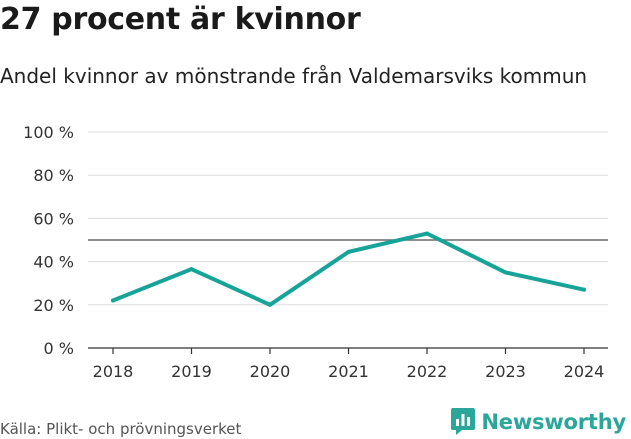  What do you see at coordinates (53, 262) in the screenshot?
I see `y-tick-label: 40 %` at bounding box center [53, 262].